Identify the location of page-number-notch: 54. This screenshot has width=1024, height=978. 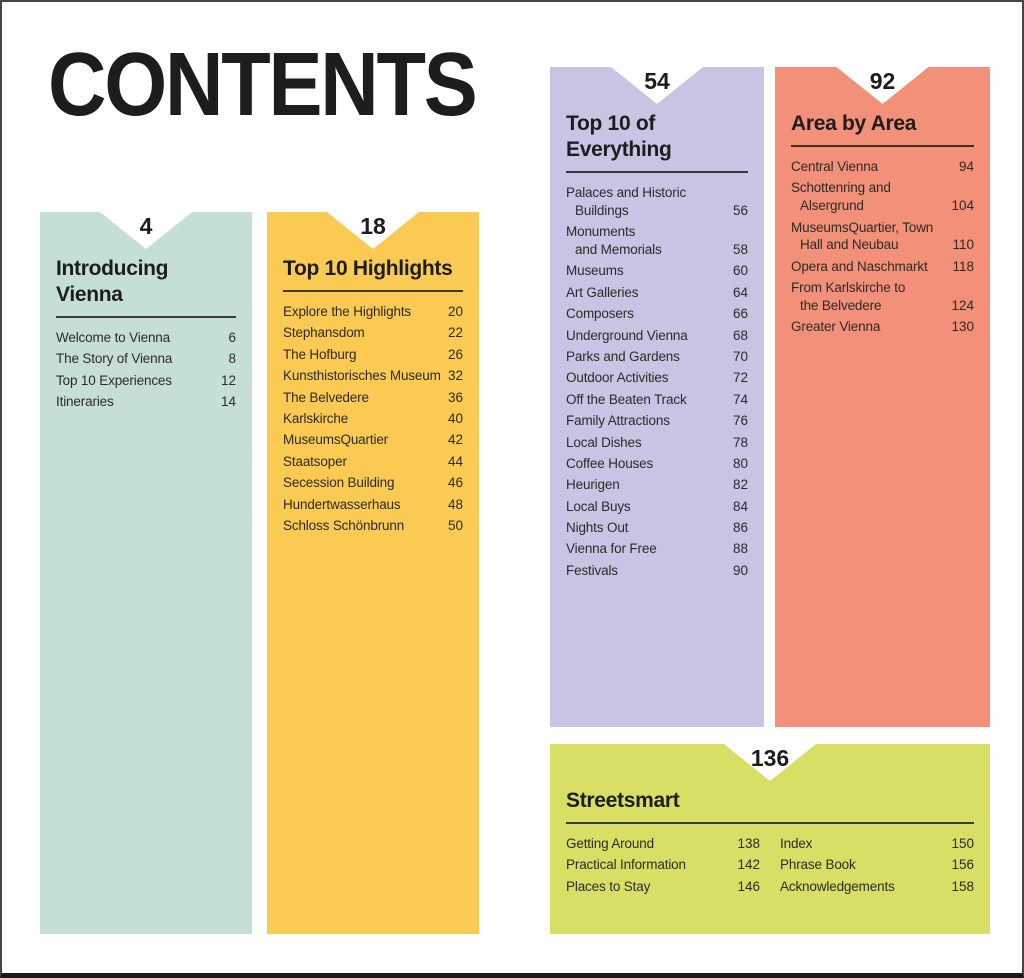
(657, 85).